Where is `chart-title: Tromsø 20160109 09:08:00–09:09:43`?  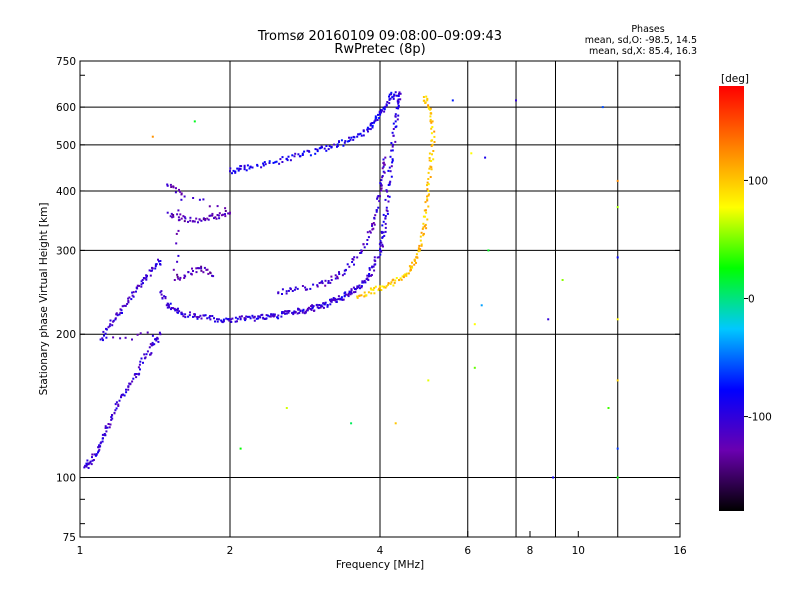
chart-title: Tromsø 20160109 09:08:00–09:09:43 is located at coordinates (379, 36).